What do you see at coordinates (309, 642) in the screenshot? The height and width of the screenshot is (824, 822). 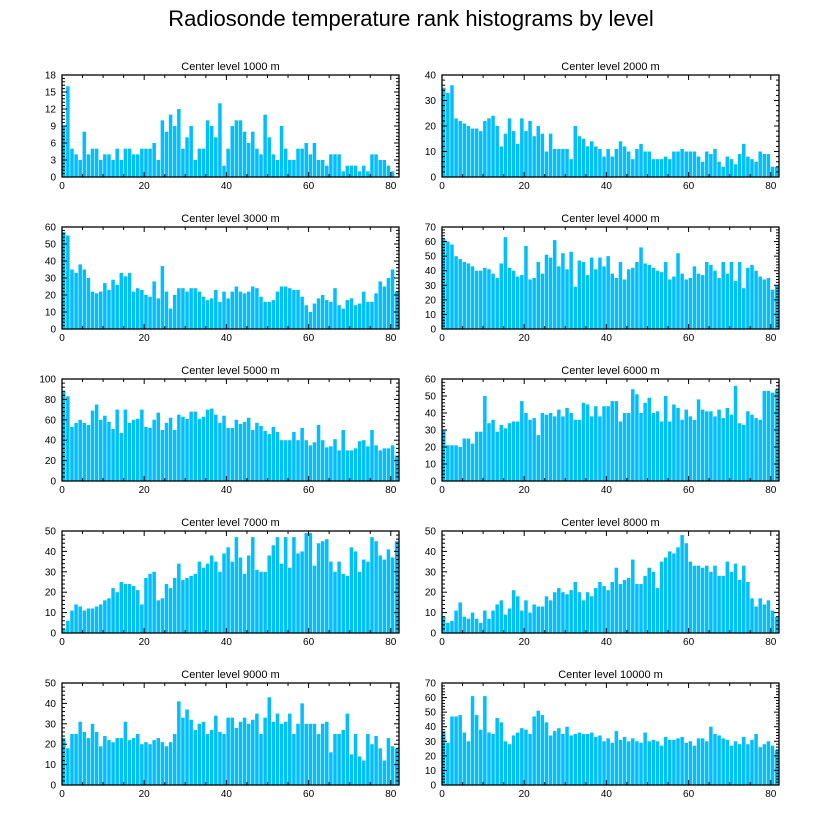 I see `x-tick-label: 60` at bounding box center [309, 642].